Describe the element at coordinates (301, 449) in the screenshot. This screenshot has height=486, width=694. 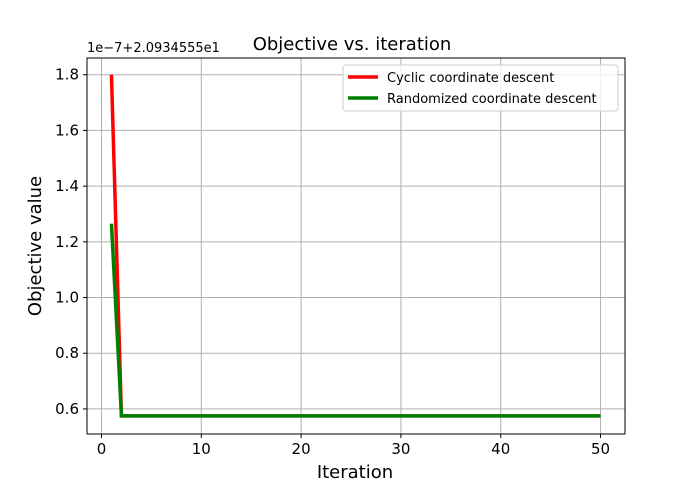
I see `x-tick-label: 20` at that location.